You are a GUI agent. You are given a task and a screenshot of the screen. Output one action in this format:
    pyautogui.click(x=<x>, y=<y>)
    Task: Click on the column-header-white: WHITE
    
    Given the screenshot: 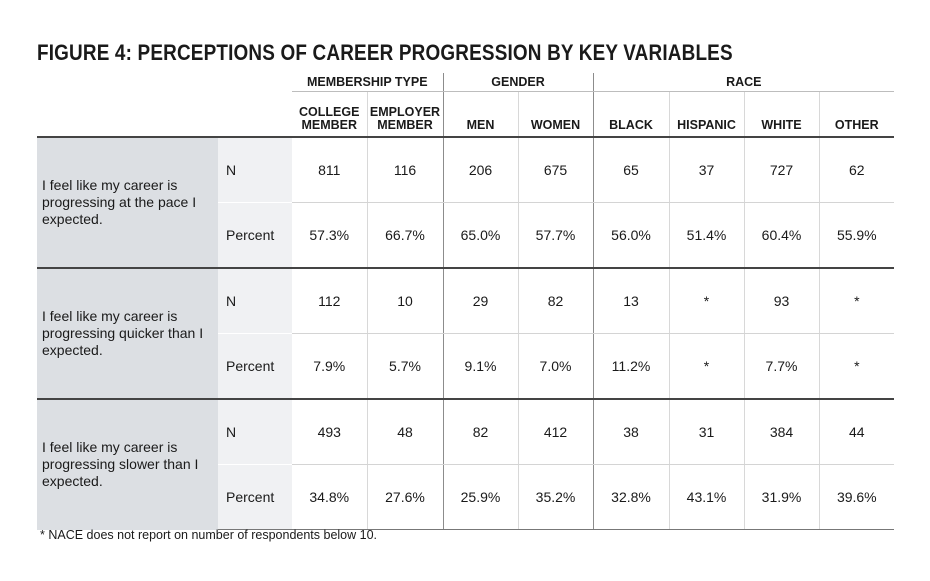 What is the action you would take?
    pyautogui.click(x=781, y=114)
    